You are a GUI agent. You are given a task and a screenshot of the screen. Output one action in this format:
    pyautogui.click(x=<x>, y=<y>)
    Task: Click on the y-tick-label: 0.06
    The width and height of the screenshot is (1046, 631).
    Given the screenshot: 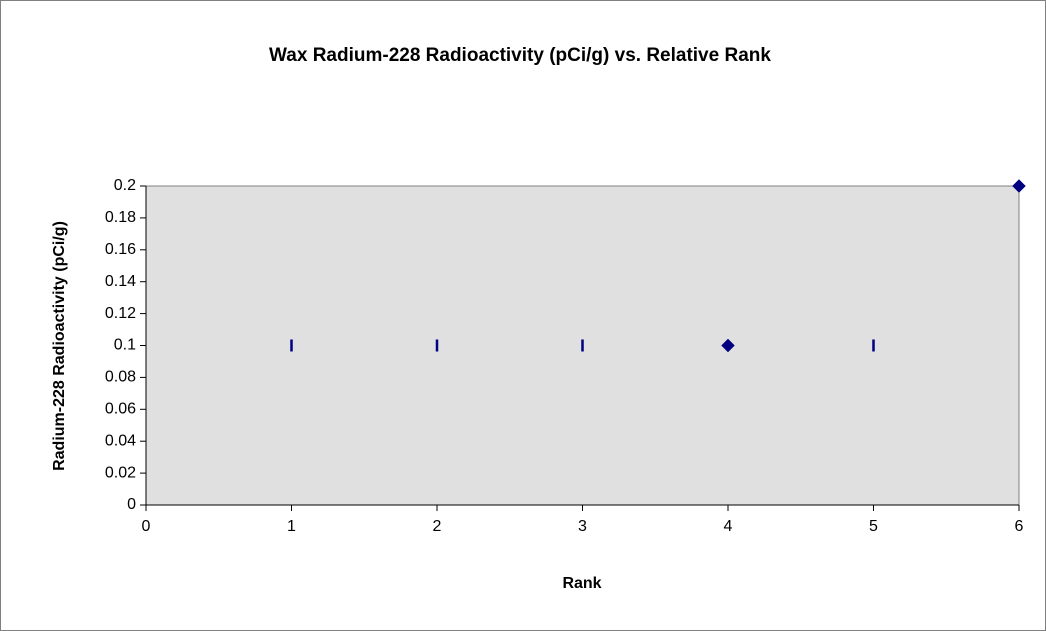 What is the action you would take?
    pyautogui.click(x=120, y=409)
    